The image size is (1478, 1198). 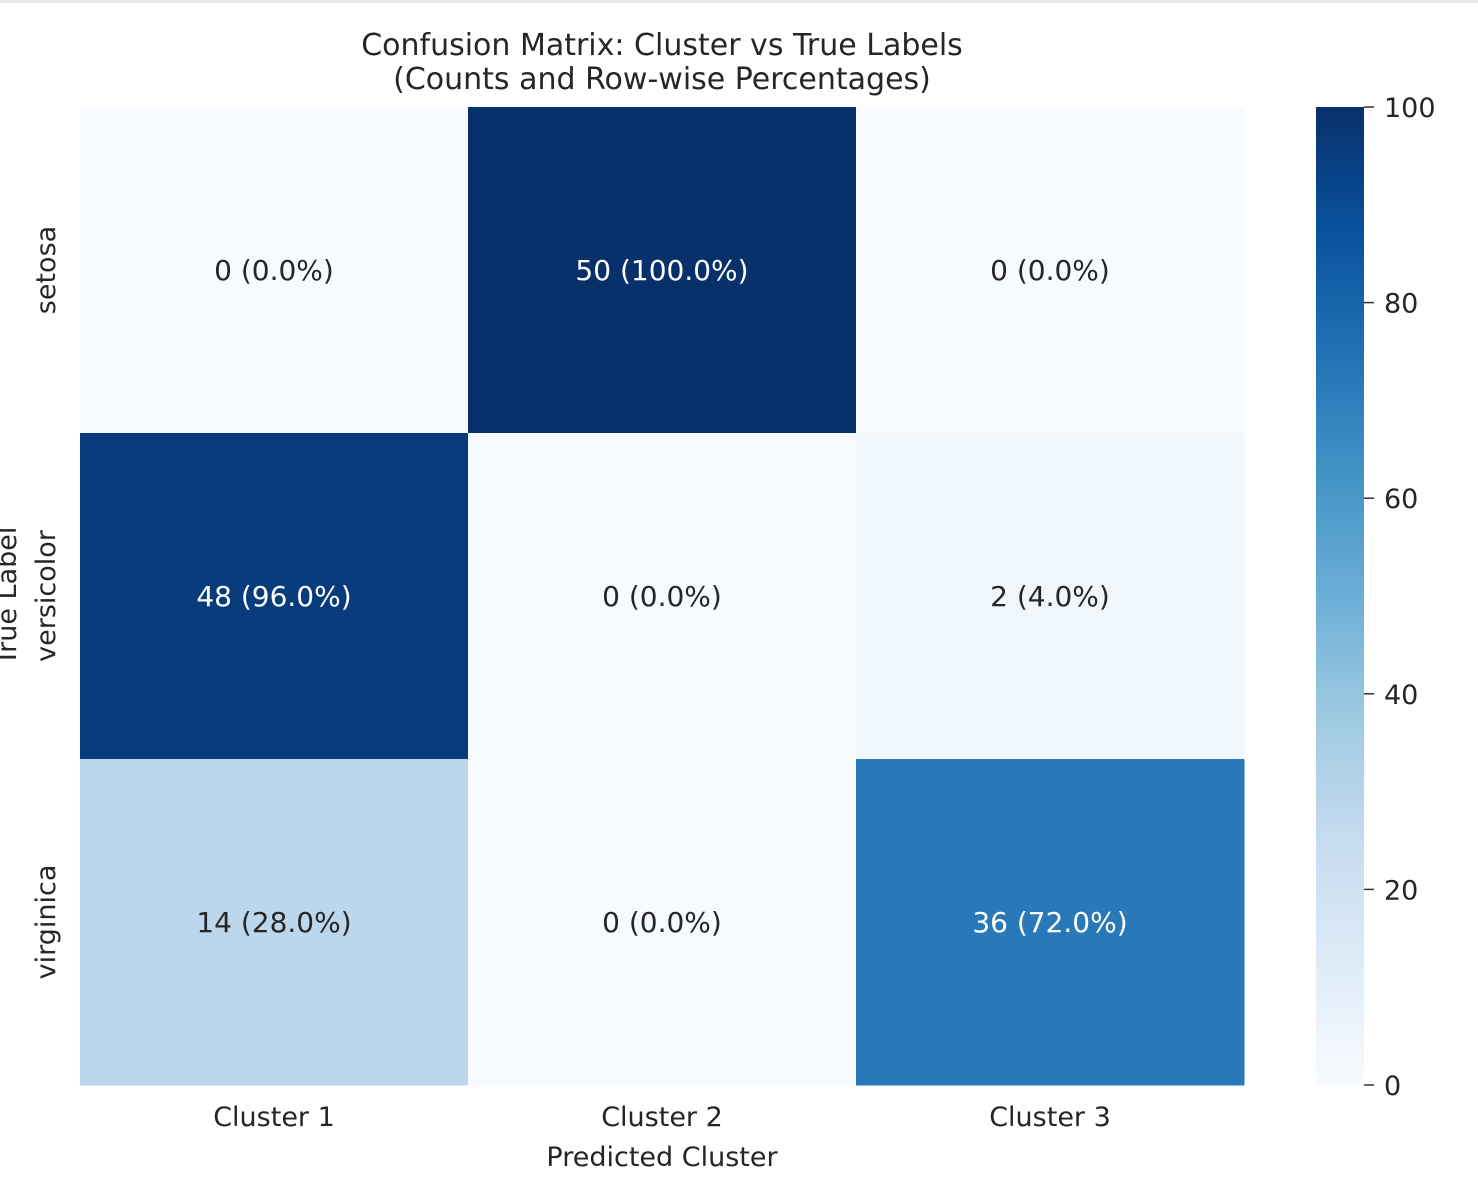 I want to click on colorbar-tick-label: 20, so click(x=1401, y=890).